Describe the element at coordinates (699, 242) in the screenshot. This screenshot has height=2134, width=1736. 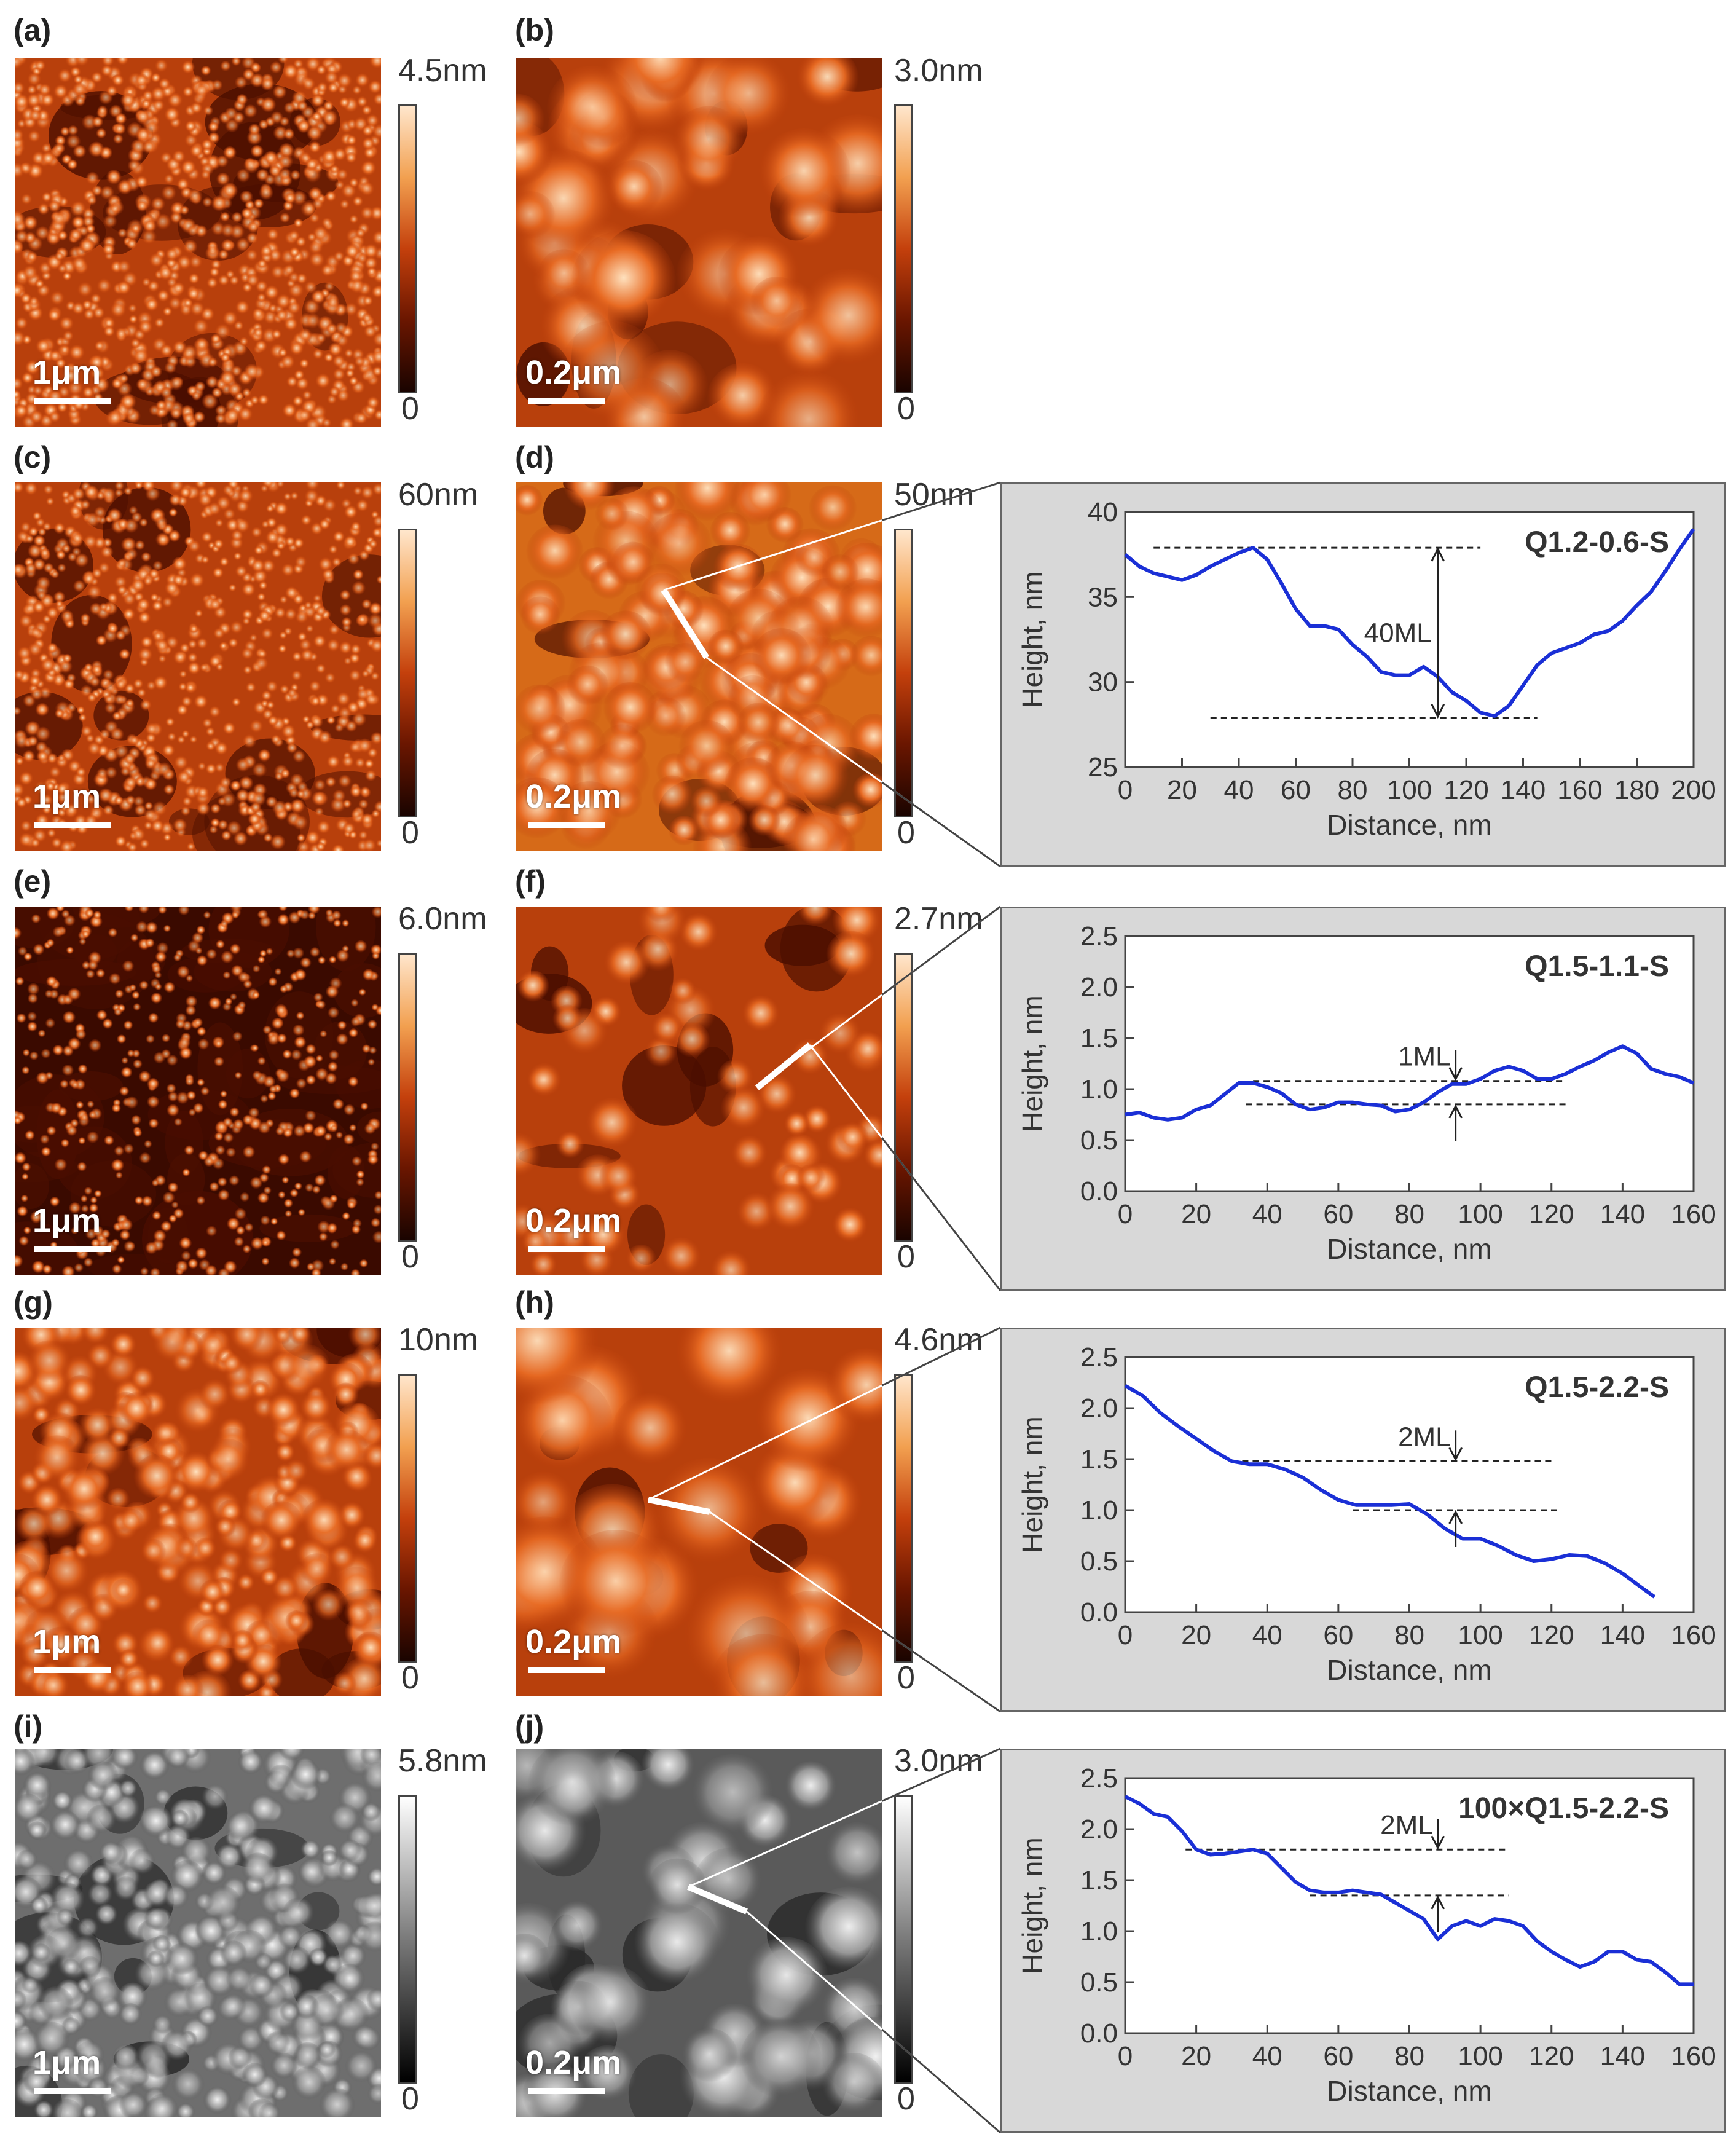
I see `afm-image-b` at that location.